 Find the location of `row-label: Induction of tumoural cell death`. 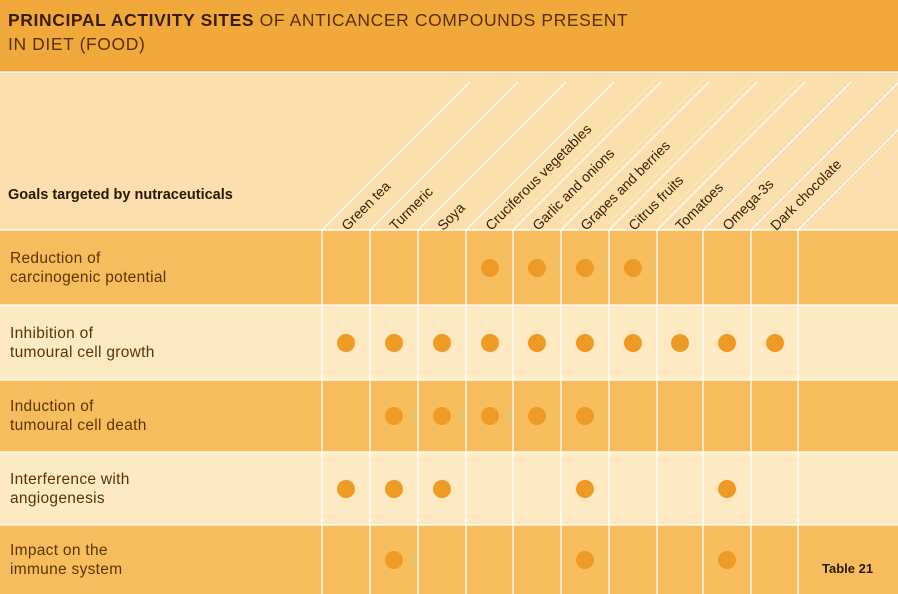

row-label: Induction of tumoural cell death is located at coordinates (78, 416).